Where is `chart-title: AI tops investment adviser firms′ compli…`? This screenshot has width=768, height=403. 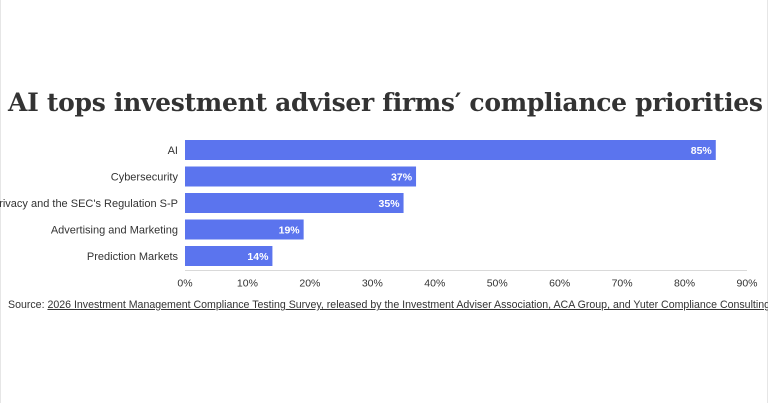
chart-title: AI tops investment adviser firms′ compli… is located at coordinates (385, 102).